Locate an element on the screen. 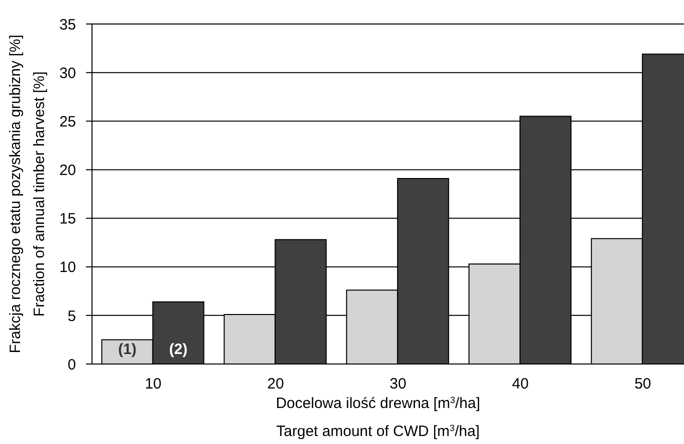 The image size is (684, 444). y-tick-label: 15 is located at coordinates (67, 219).